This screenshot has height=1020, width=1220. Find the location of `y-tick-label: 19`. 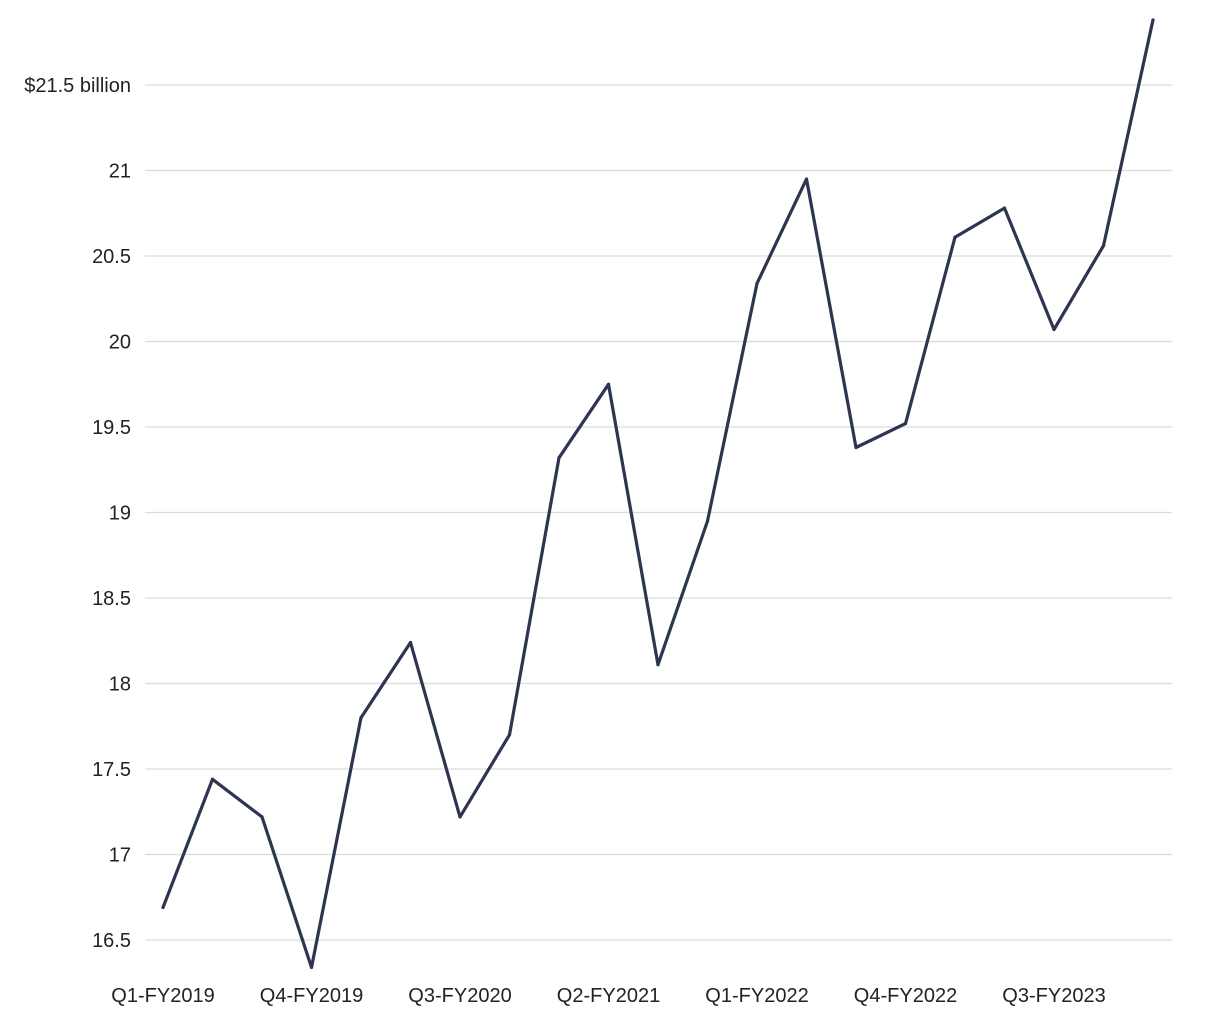

y-tick-label: 19 is located at coordinates (120, 514).